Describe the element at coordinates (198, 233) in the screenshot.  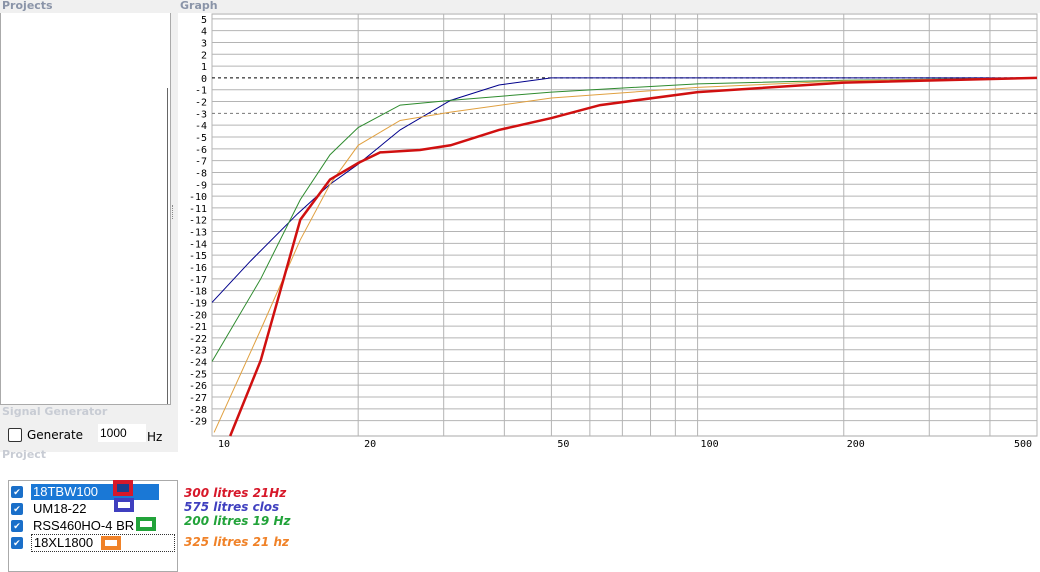
I see `y-tick-label: -13` at that location.